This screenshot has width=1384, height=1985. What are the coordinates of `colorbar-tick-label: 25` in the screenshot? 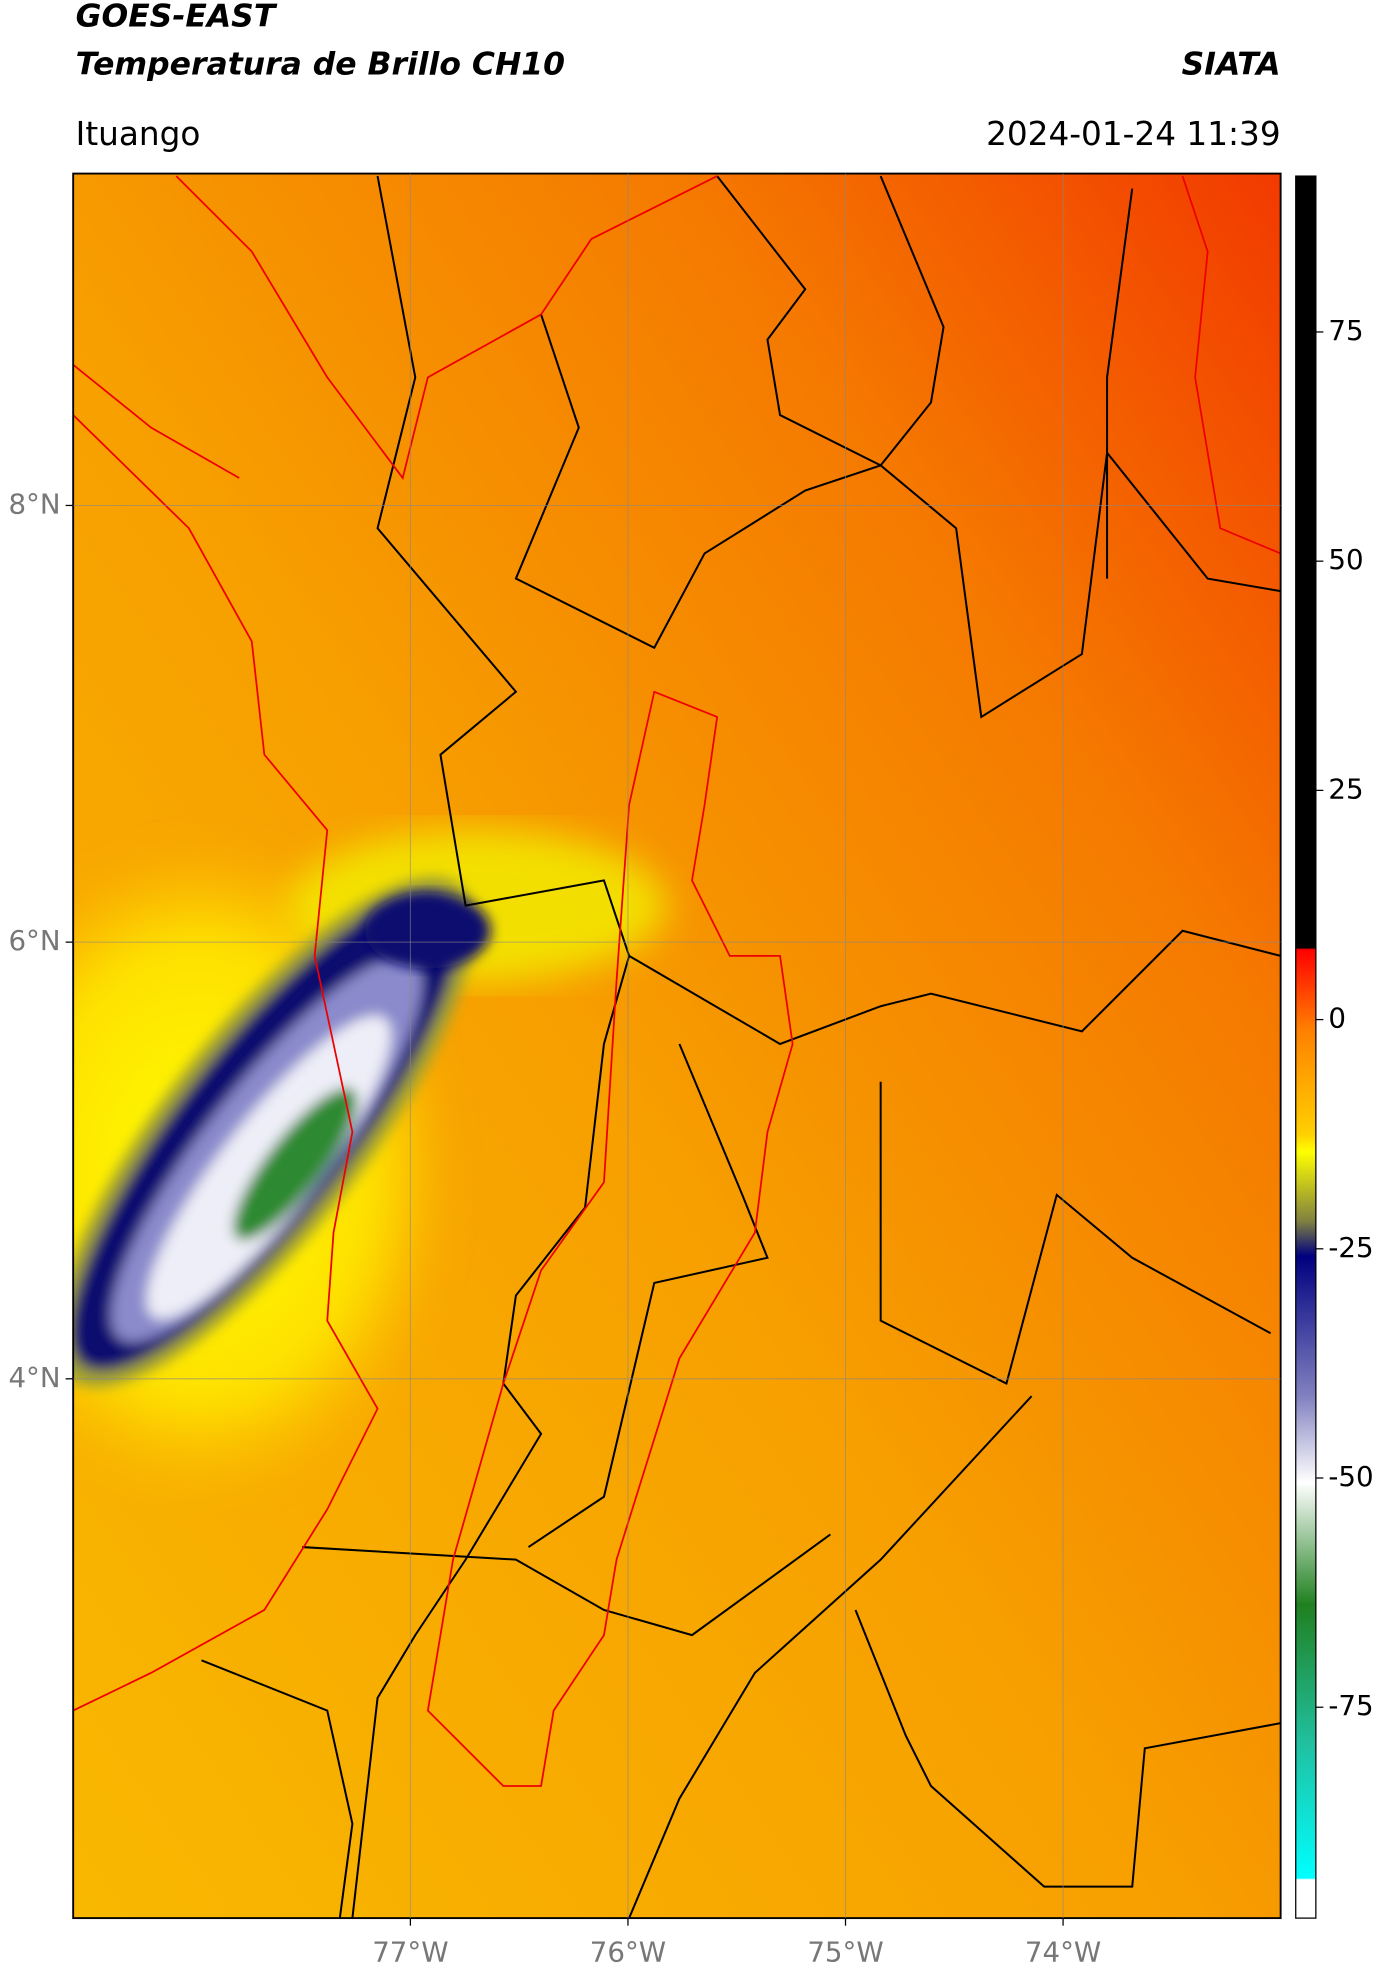 It's located at (1345, 788).